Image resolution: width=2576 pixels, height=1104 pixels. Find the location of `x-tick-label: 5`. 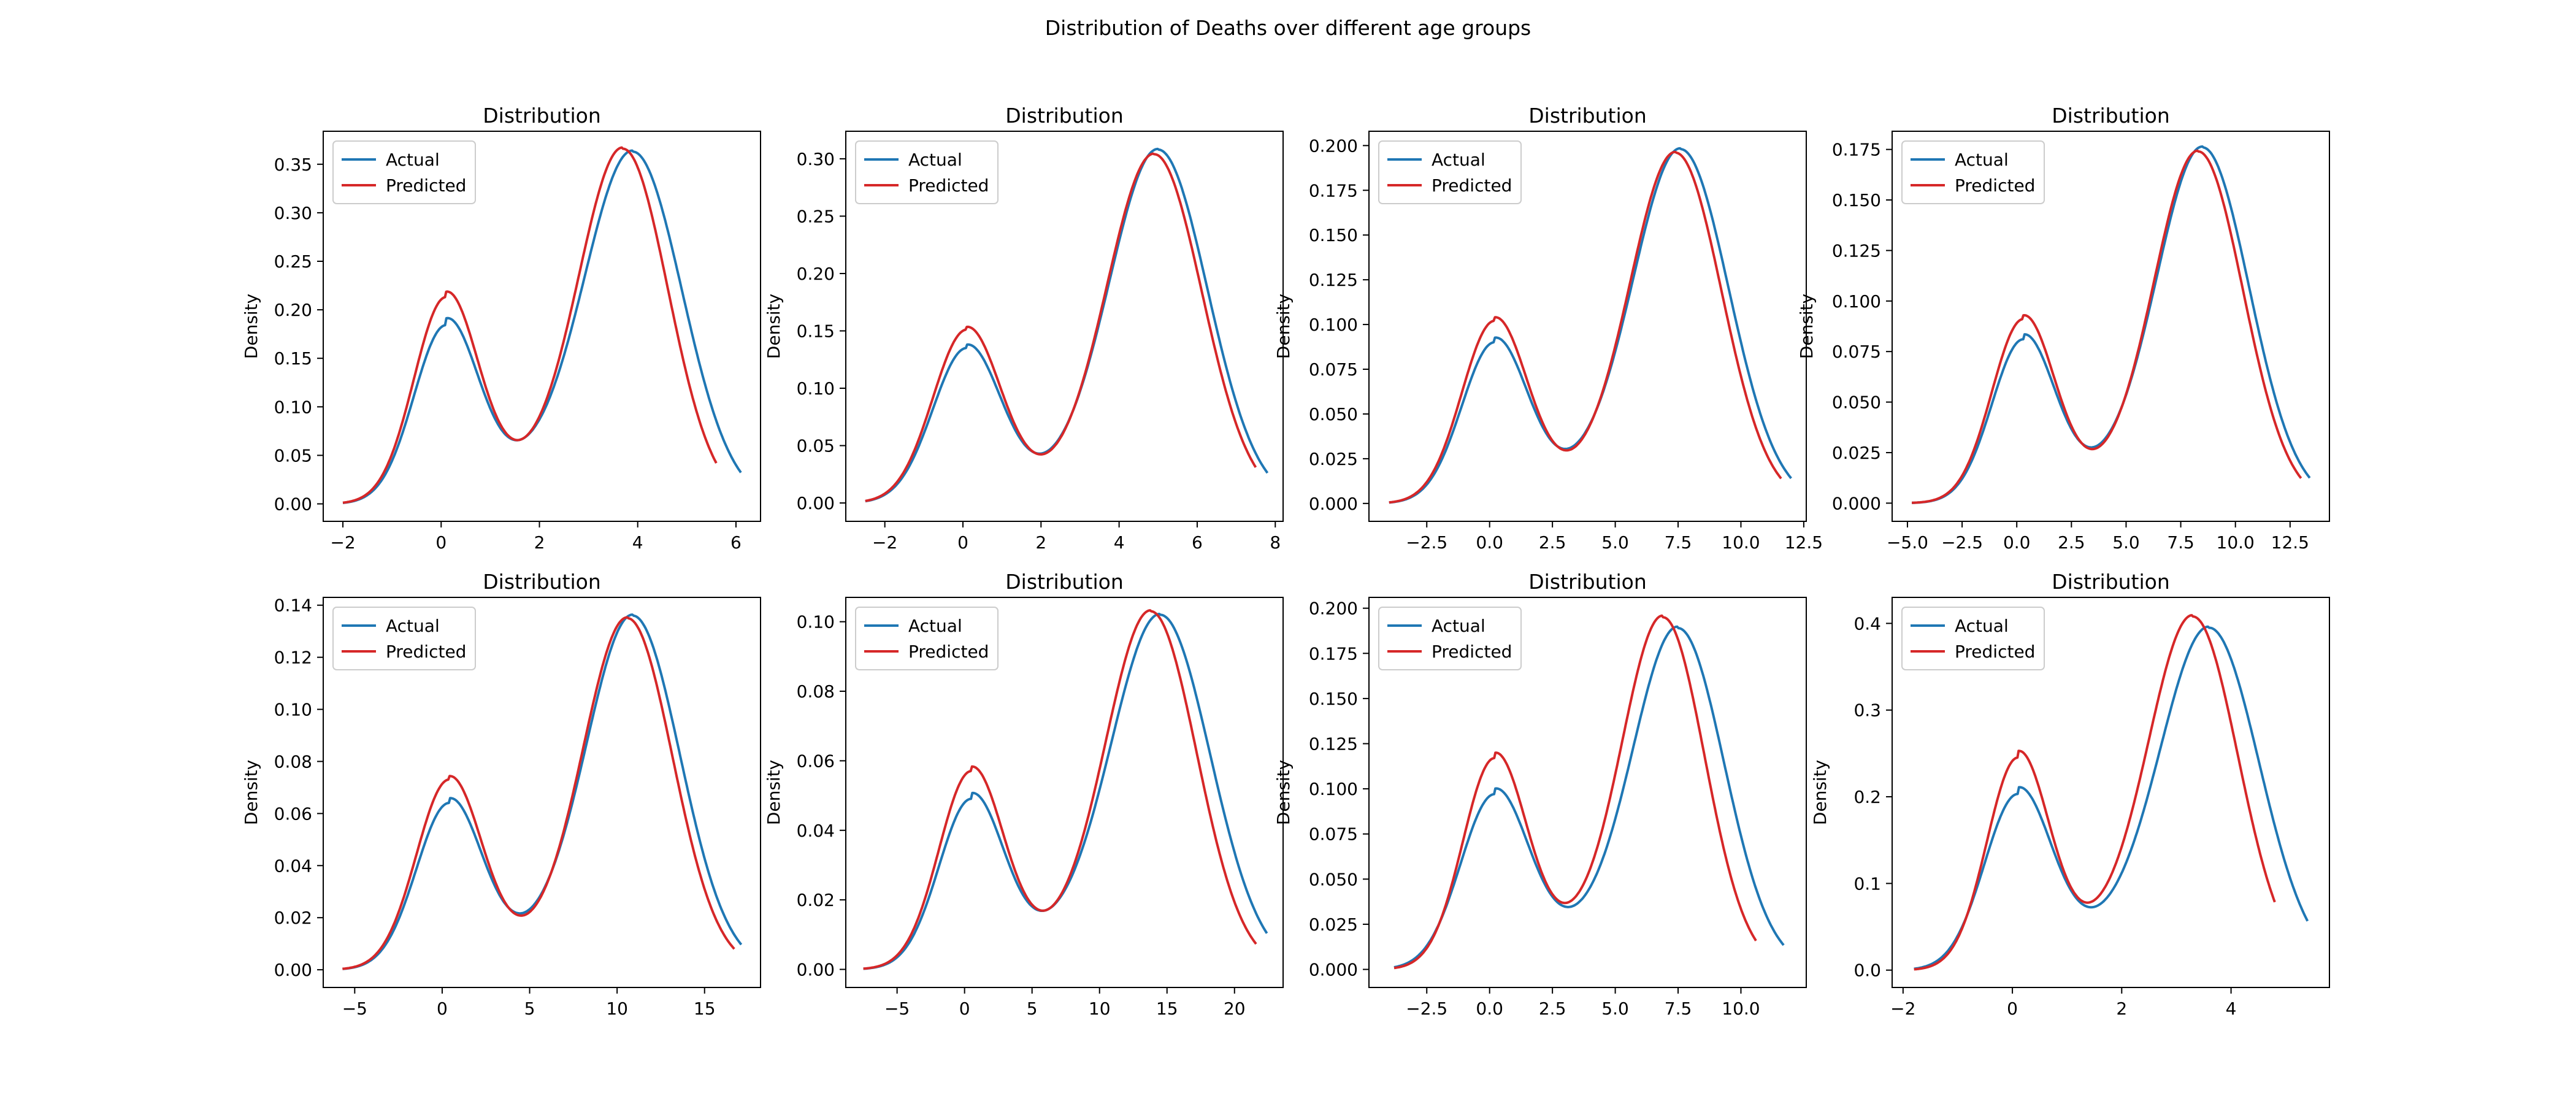

x-tick-label: 5 is located at coordinates (1032, 1009).